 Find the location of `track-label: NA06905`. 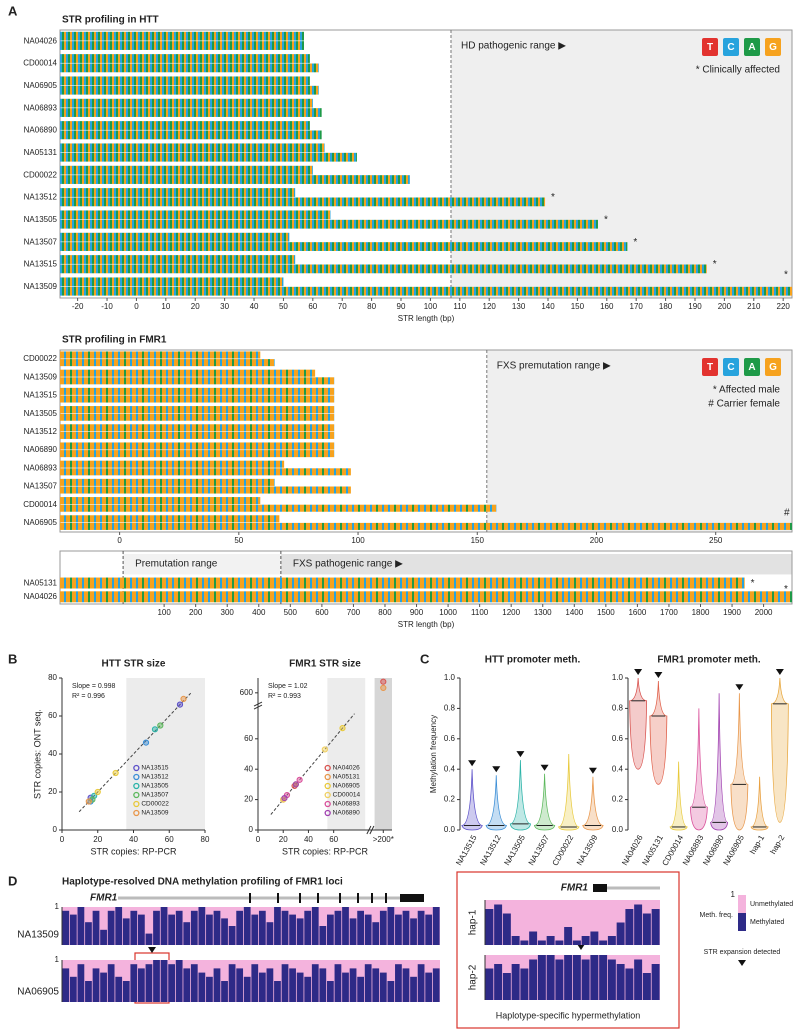

track-label: NA06905 is located at coordinates (38, 992).